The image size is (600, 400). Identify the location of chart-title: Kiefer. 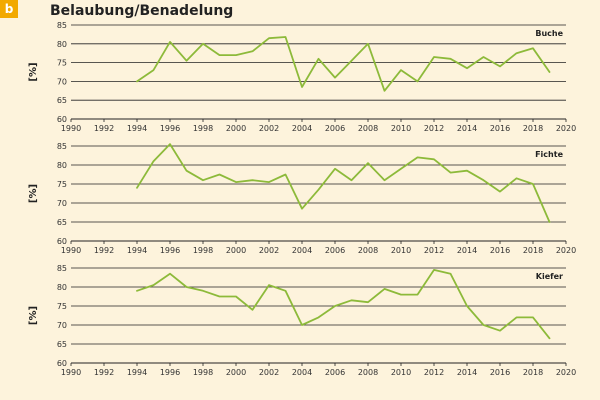
(549, 276).